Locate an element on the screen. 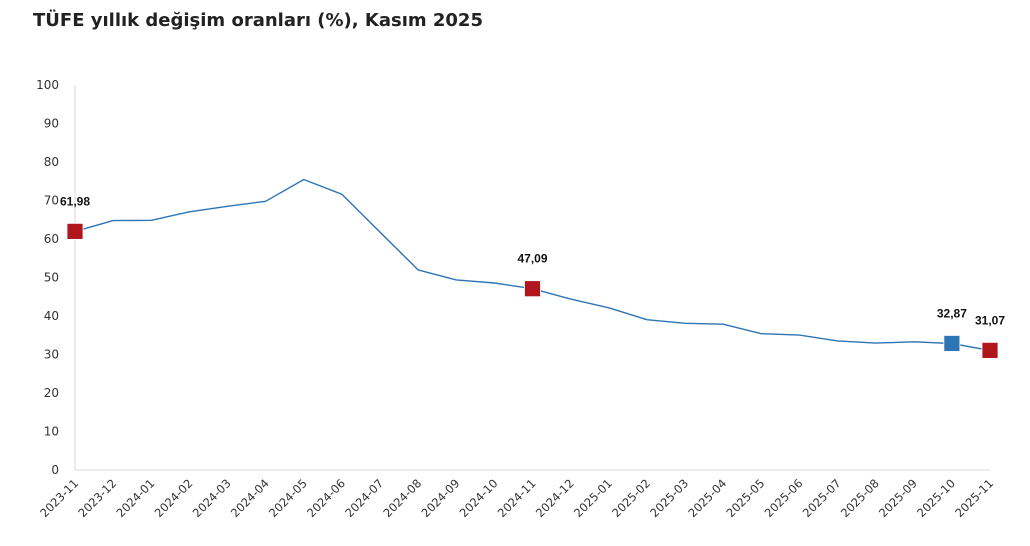 Image resolution: width=1030 pixels, height=546 pixels. x-tick-label: 2025-01 is located at coordinates (593, 498).